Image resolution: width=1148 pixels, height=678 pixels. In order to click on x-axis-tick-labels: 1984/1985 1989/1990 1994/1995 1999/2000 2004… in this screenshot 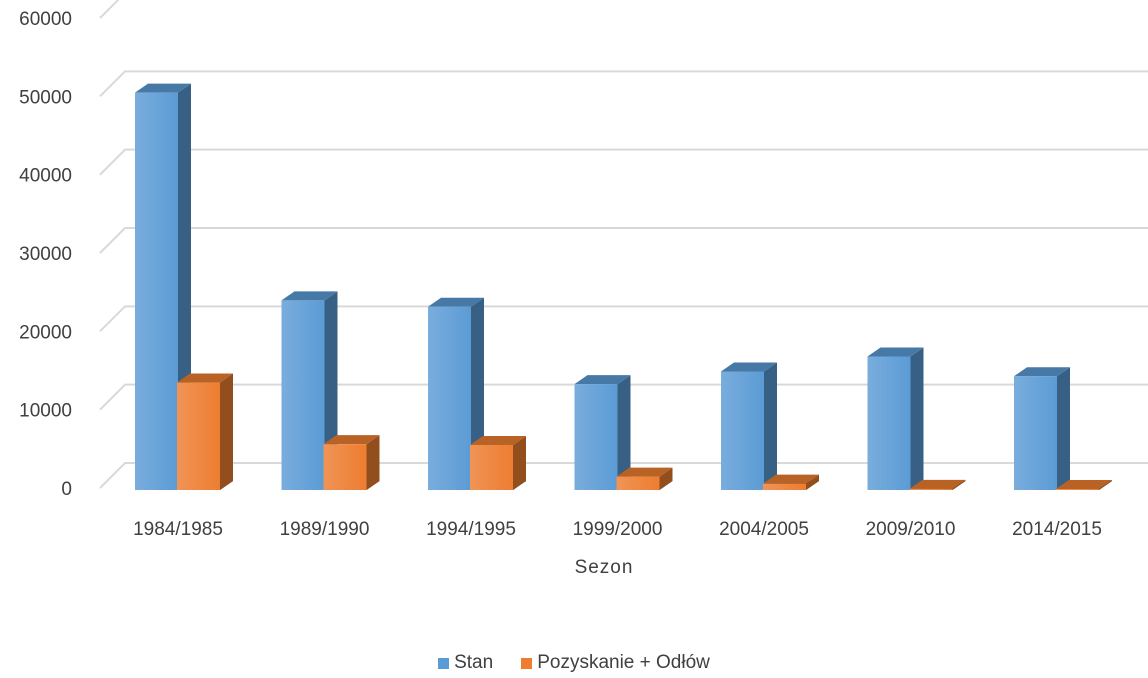, I will do `click(617, 529)`.